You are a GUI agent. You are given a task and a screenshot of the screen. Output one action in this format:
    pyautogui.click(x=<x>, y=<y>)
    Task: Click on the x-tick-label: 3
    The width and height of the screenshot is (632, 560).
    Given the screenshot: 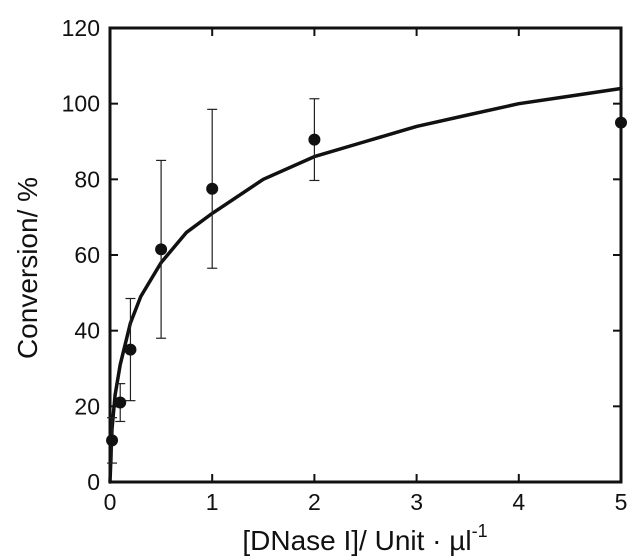 What is the action you would take?
    pyautogui.click(x=416, y=502)
    